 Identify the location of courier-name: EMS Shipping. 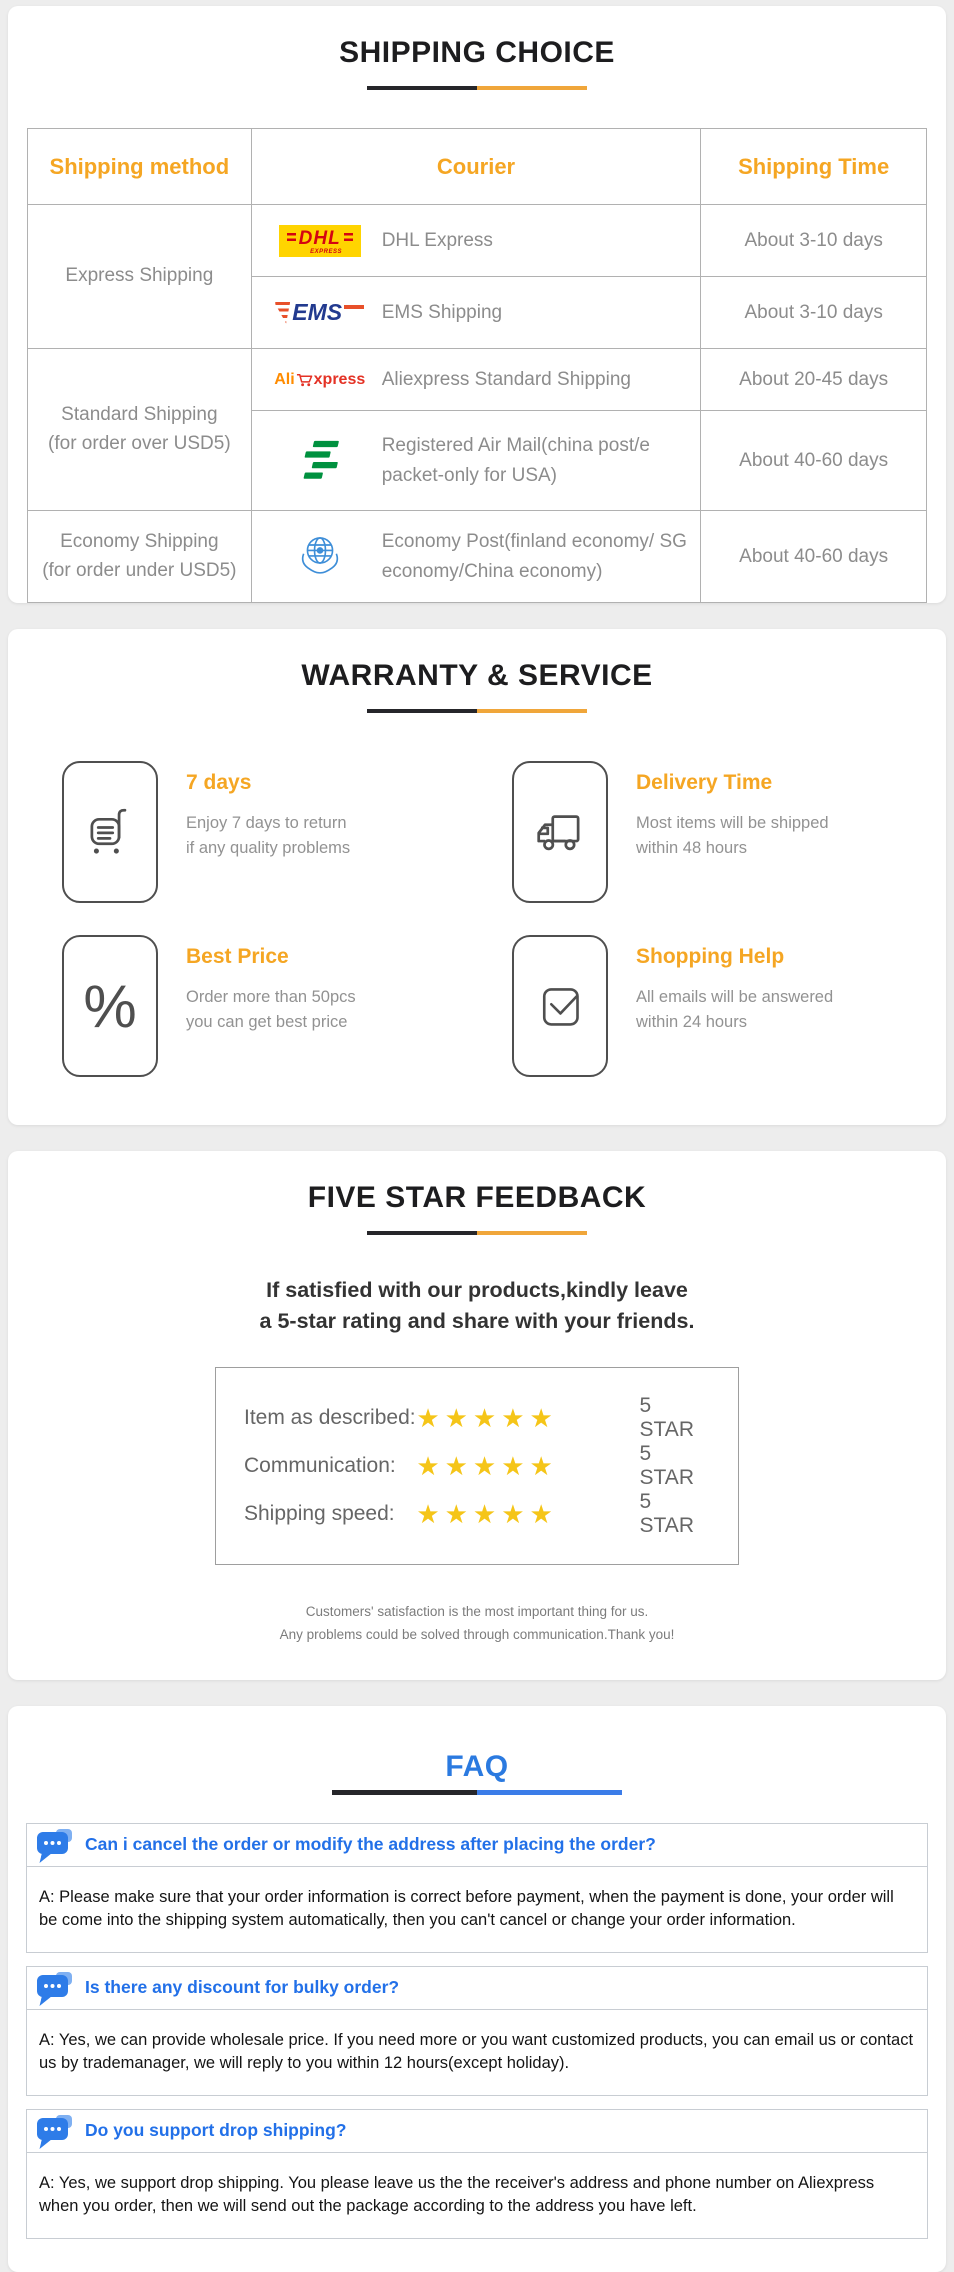
(442, 312).